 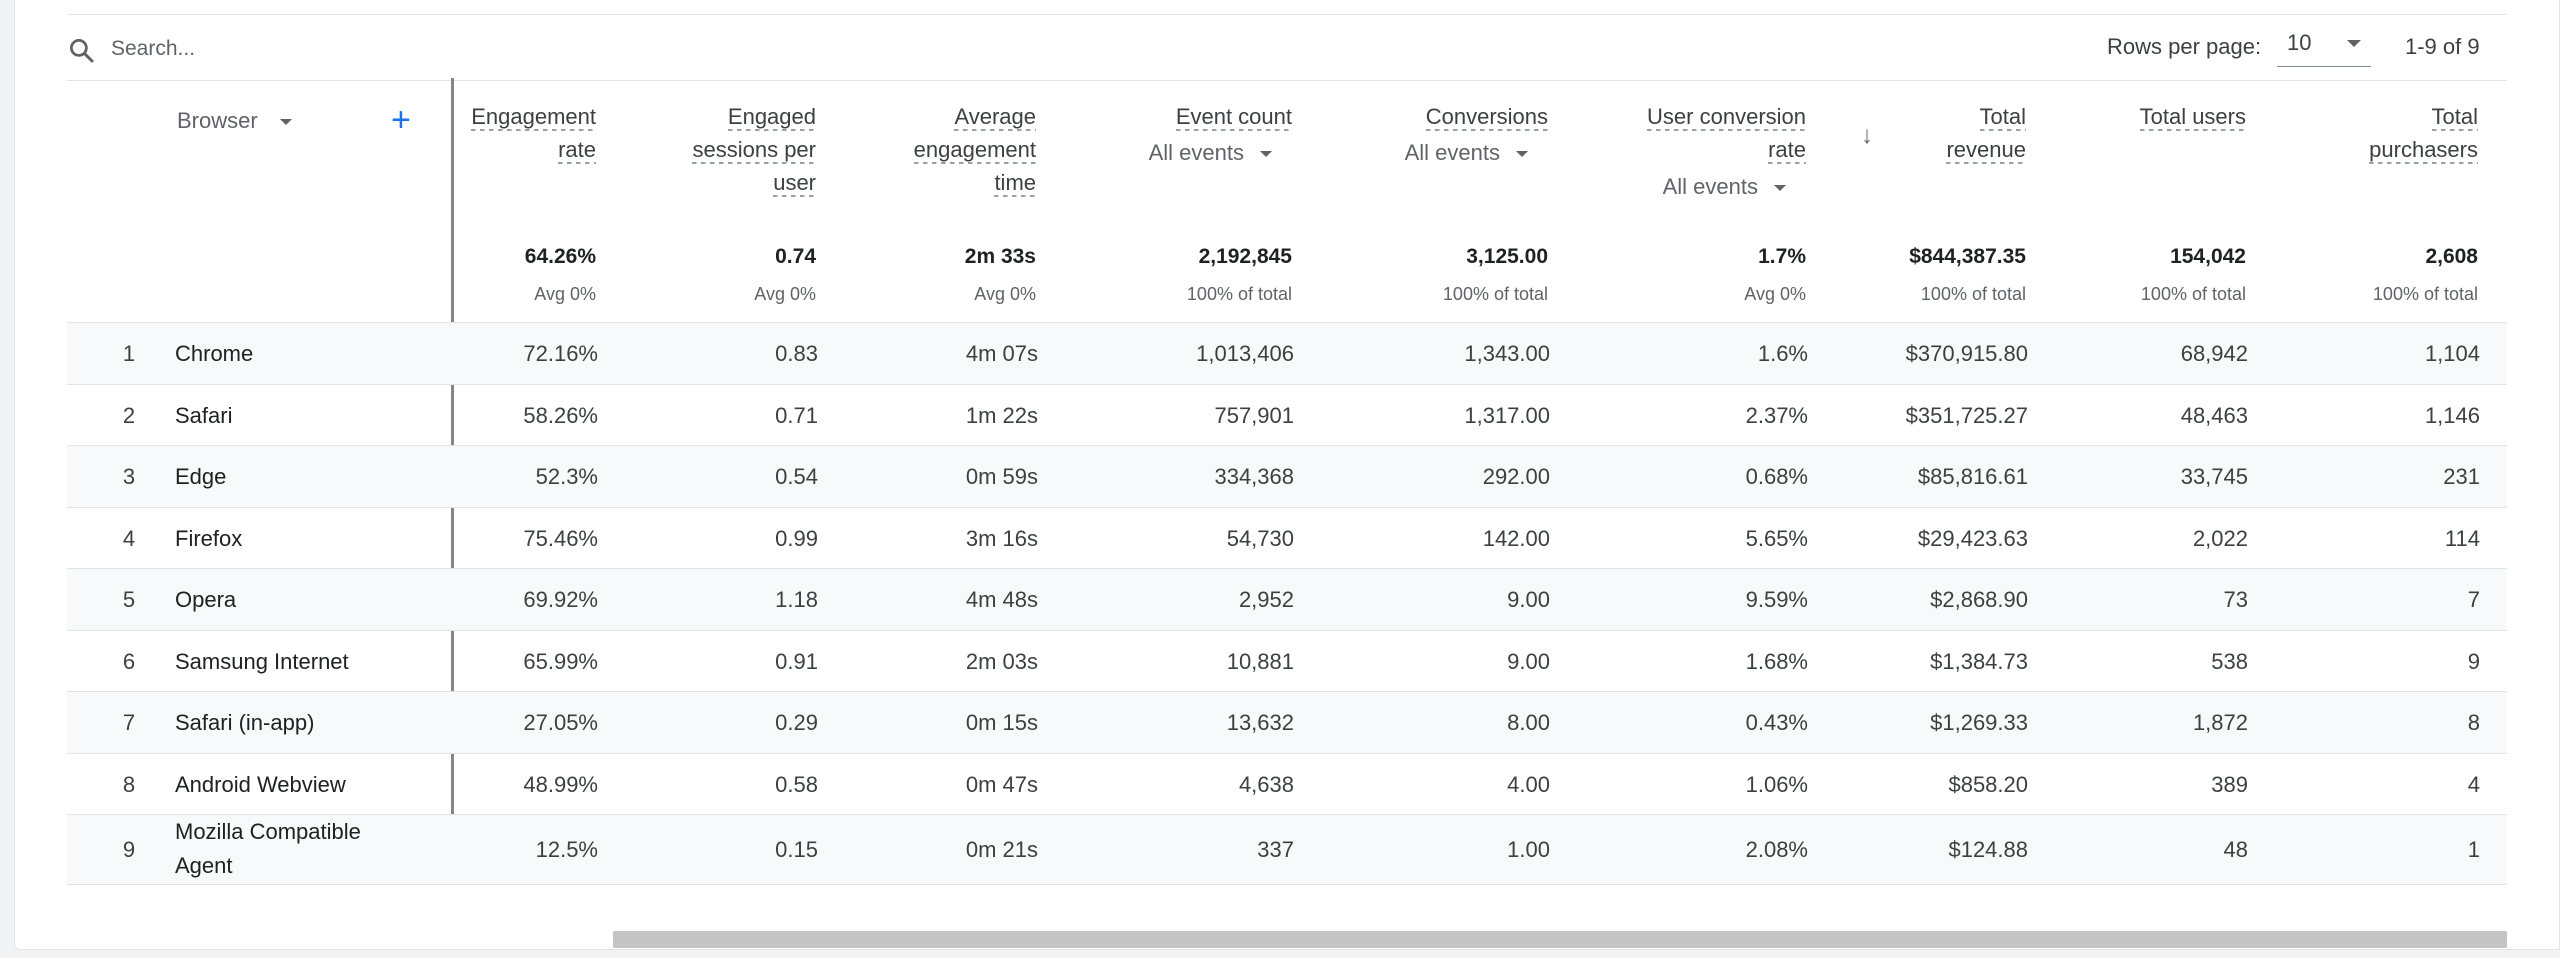 I want to click on cell-total_purchasers: 1,104, so click(x=2452, y=353).